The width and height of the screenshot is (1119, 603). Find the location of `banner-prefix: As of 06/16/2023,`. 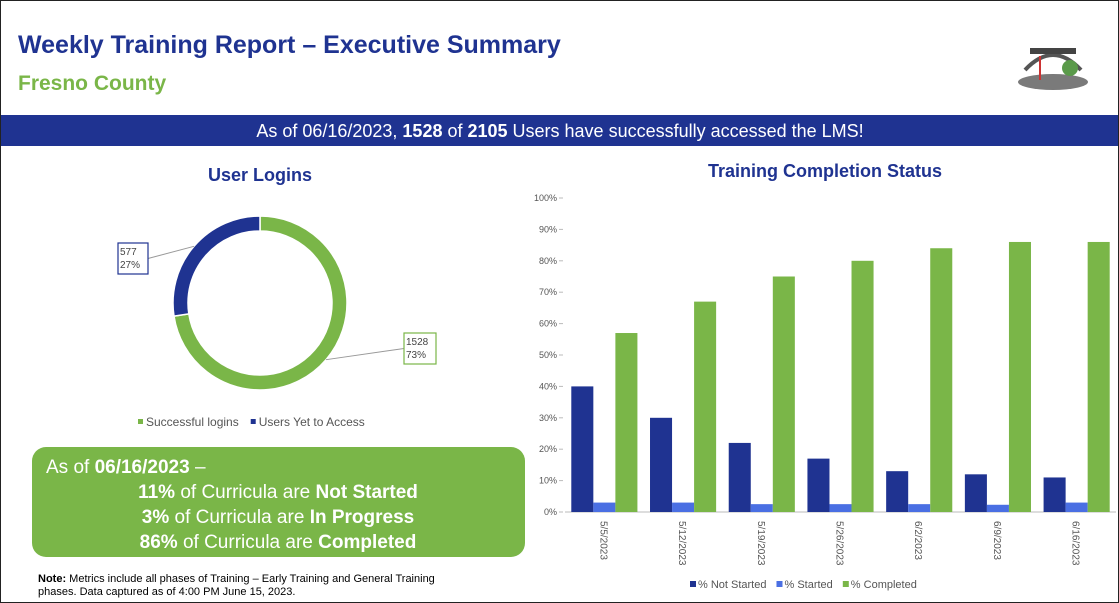

banner-prefix: As of 06/16/2023, is located at coordinates (329, 131).